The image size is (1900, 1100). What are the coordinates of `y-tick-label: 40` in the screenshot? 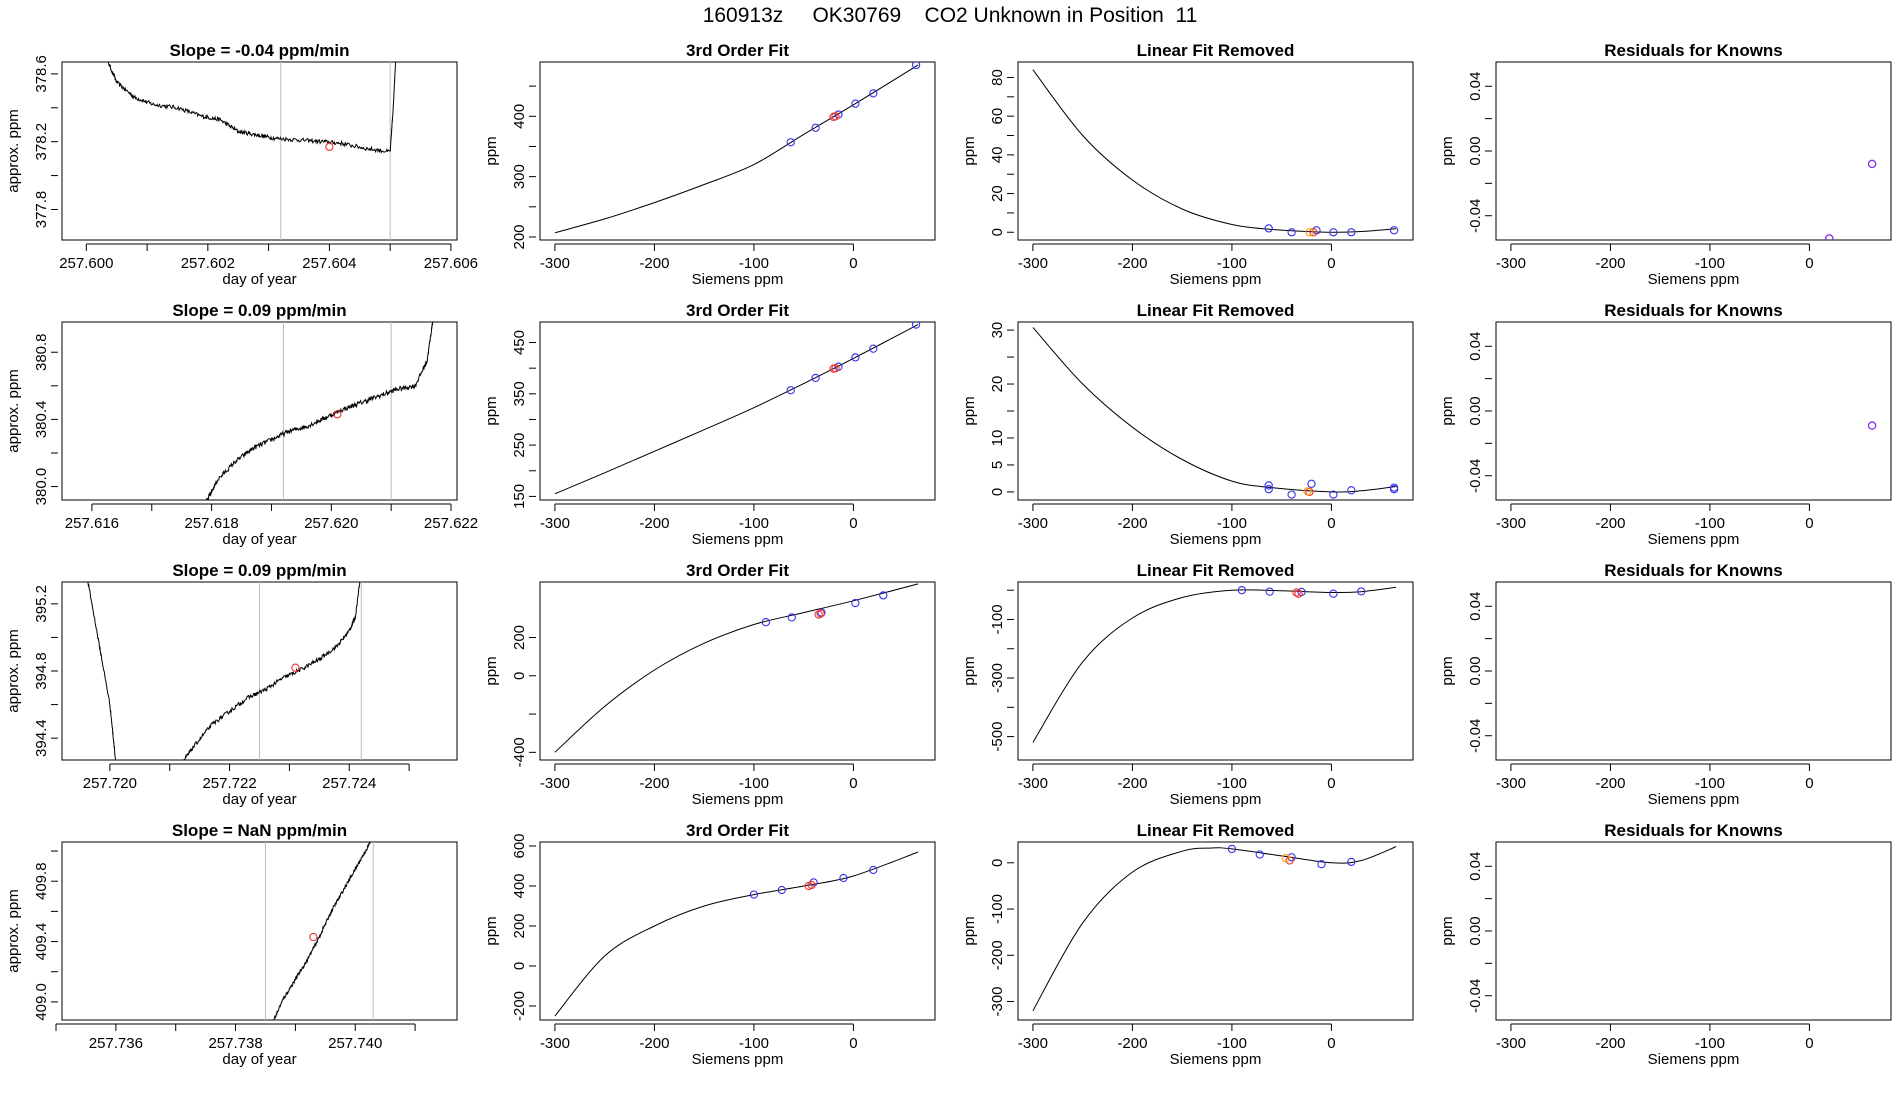 It's located at (997, 155).